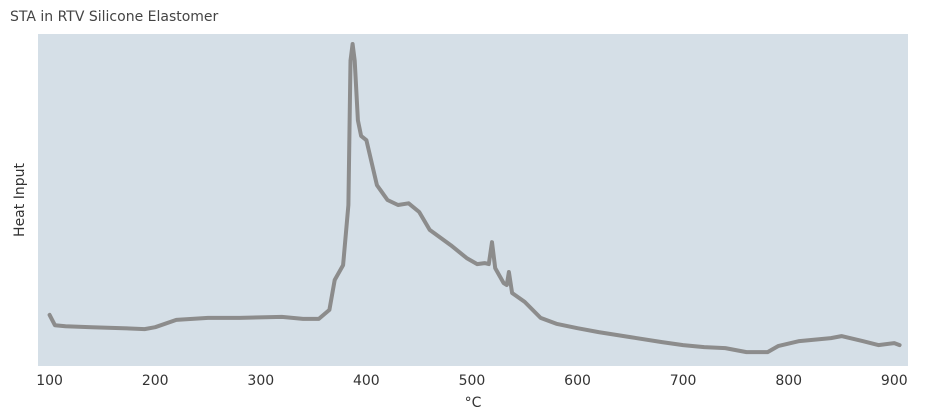 The height and width of the screenshot is (412, 925). What do you see at coordinates (894, 381) in the screenshot?
I see `x-tick-label: 900` at bounding box center [894, 381].